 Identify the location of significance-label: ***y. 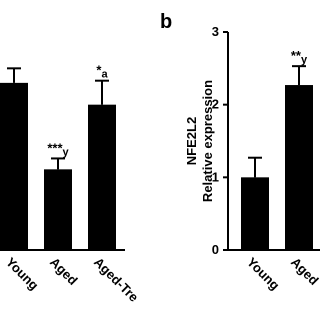
(58, 149).